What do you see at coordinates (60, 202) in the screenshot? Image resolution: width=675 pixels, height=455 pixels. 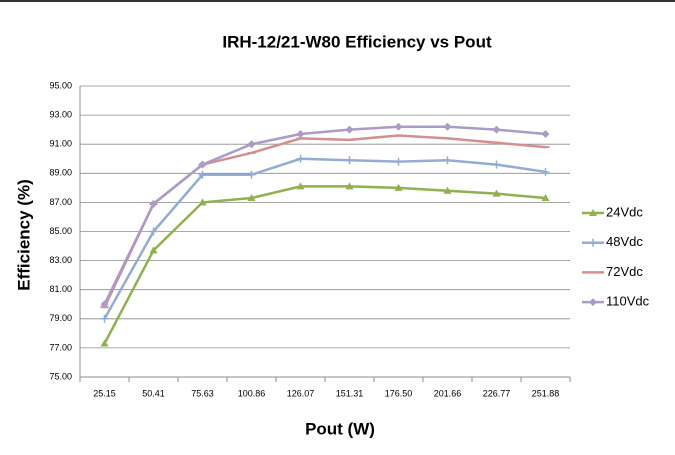 I see `y-tick-label: 87.00` at bounding box center [60, 202].